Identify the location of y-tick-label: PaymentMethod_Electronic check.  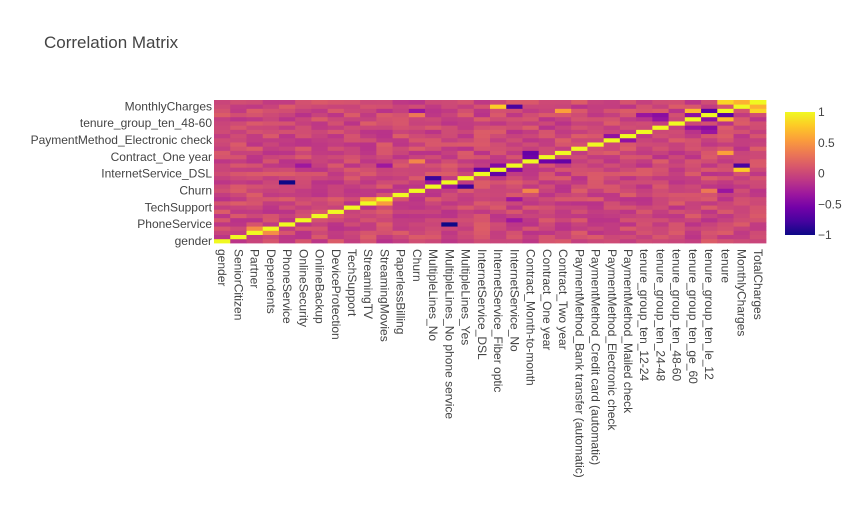
(122, 140).